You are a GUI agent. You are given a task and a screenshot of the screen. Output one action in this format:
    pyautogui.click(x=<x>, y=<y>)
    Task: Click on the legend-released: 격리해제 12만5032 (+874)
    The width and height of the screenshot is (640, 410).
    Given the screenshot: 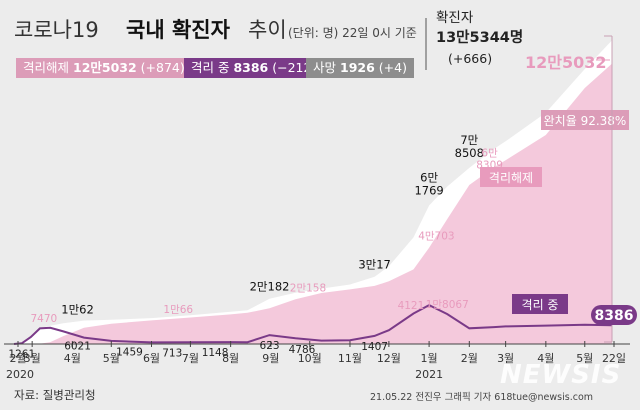 What is the action you would take?
    pyautogui.click(x=104, y=68)
    